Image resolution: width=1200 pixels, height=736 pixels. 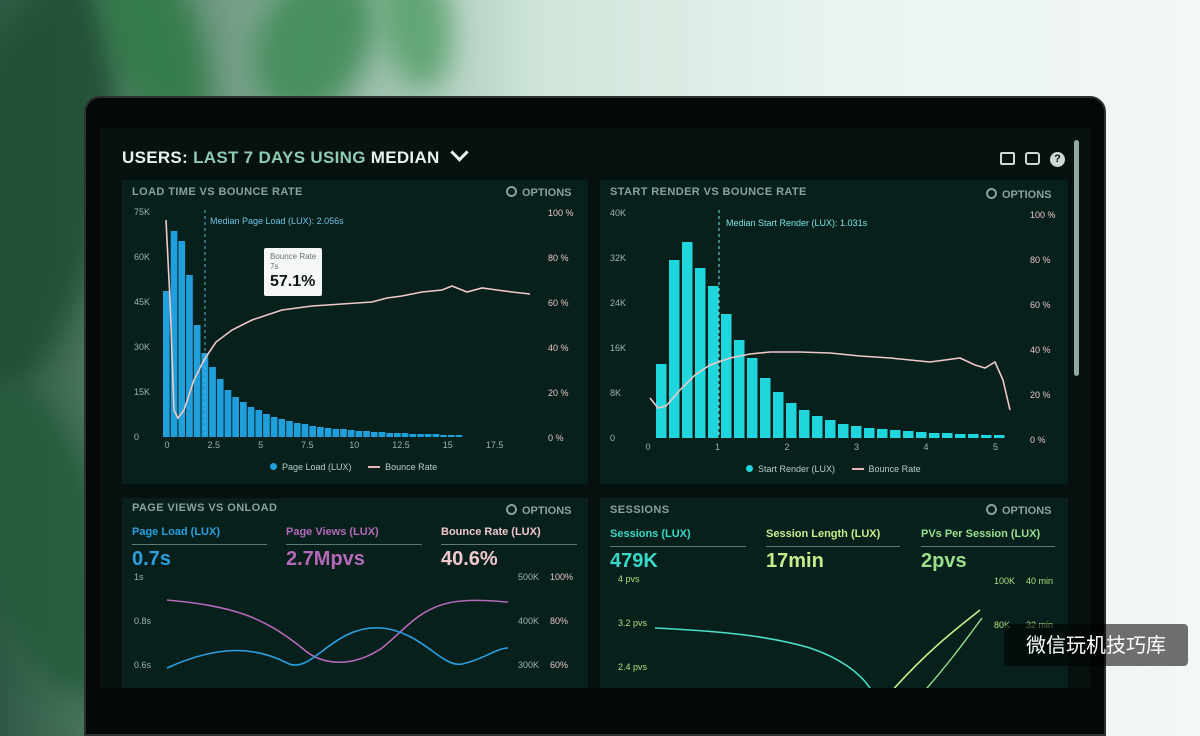 What do you see at coordinates (401, 445) in the screenshot?
I see `x-axis-tick: 12.5` at bounding box center [401, 445].